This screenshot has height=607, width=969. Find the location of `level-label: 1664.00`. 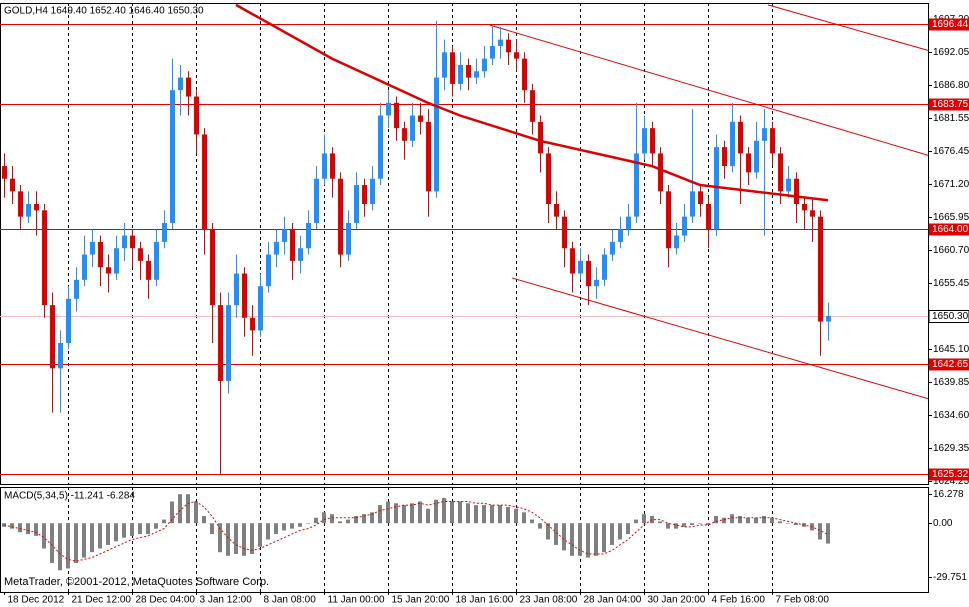

level-label: 1664.00 is located at coordinates (950, 229).